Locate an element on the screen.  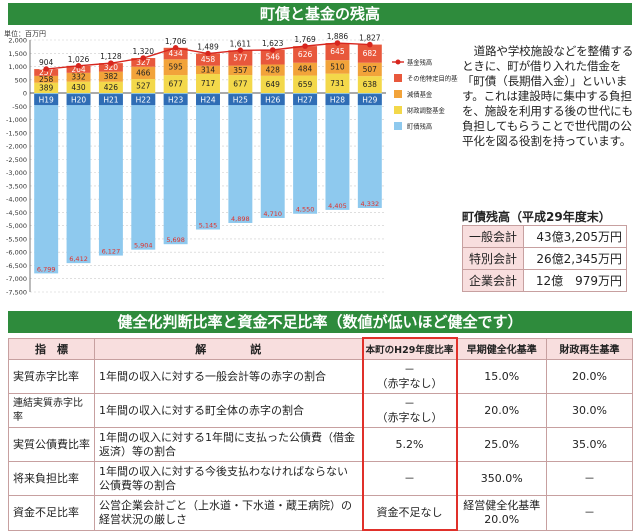
legend-label: 基金残高 is located at coordinates (419, 62).